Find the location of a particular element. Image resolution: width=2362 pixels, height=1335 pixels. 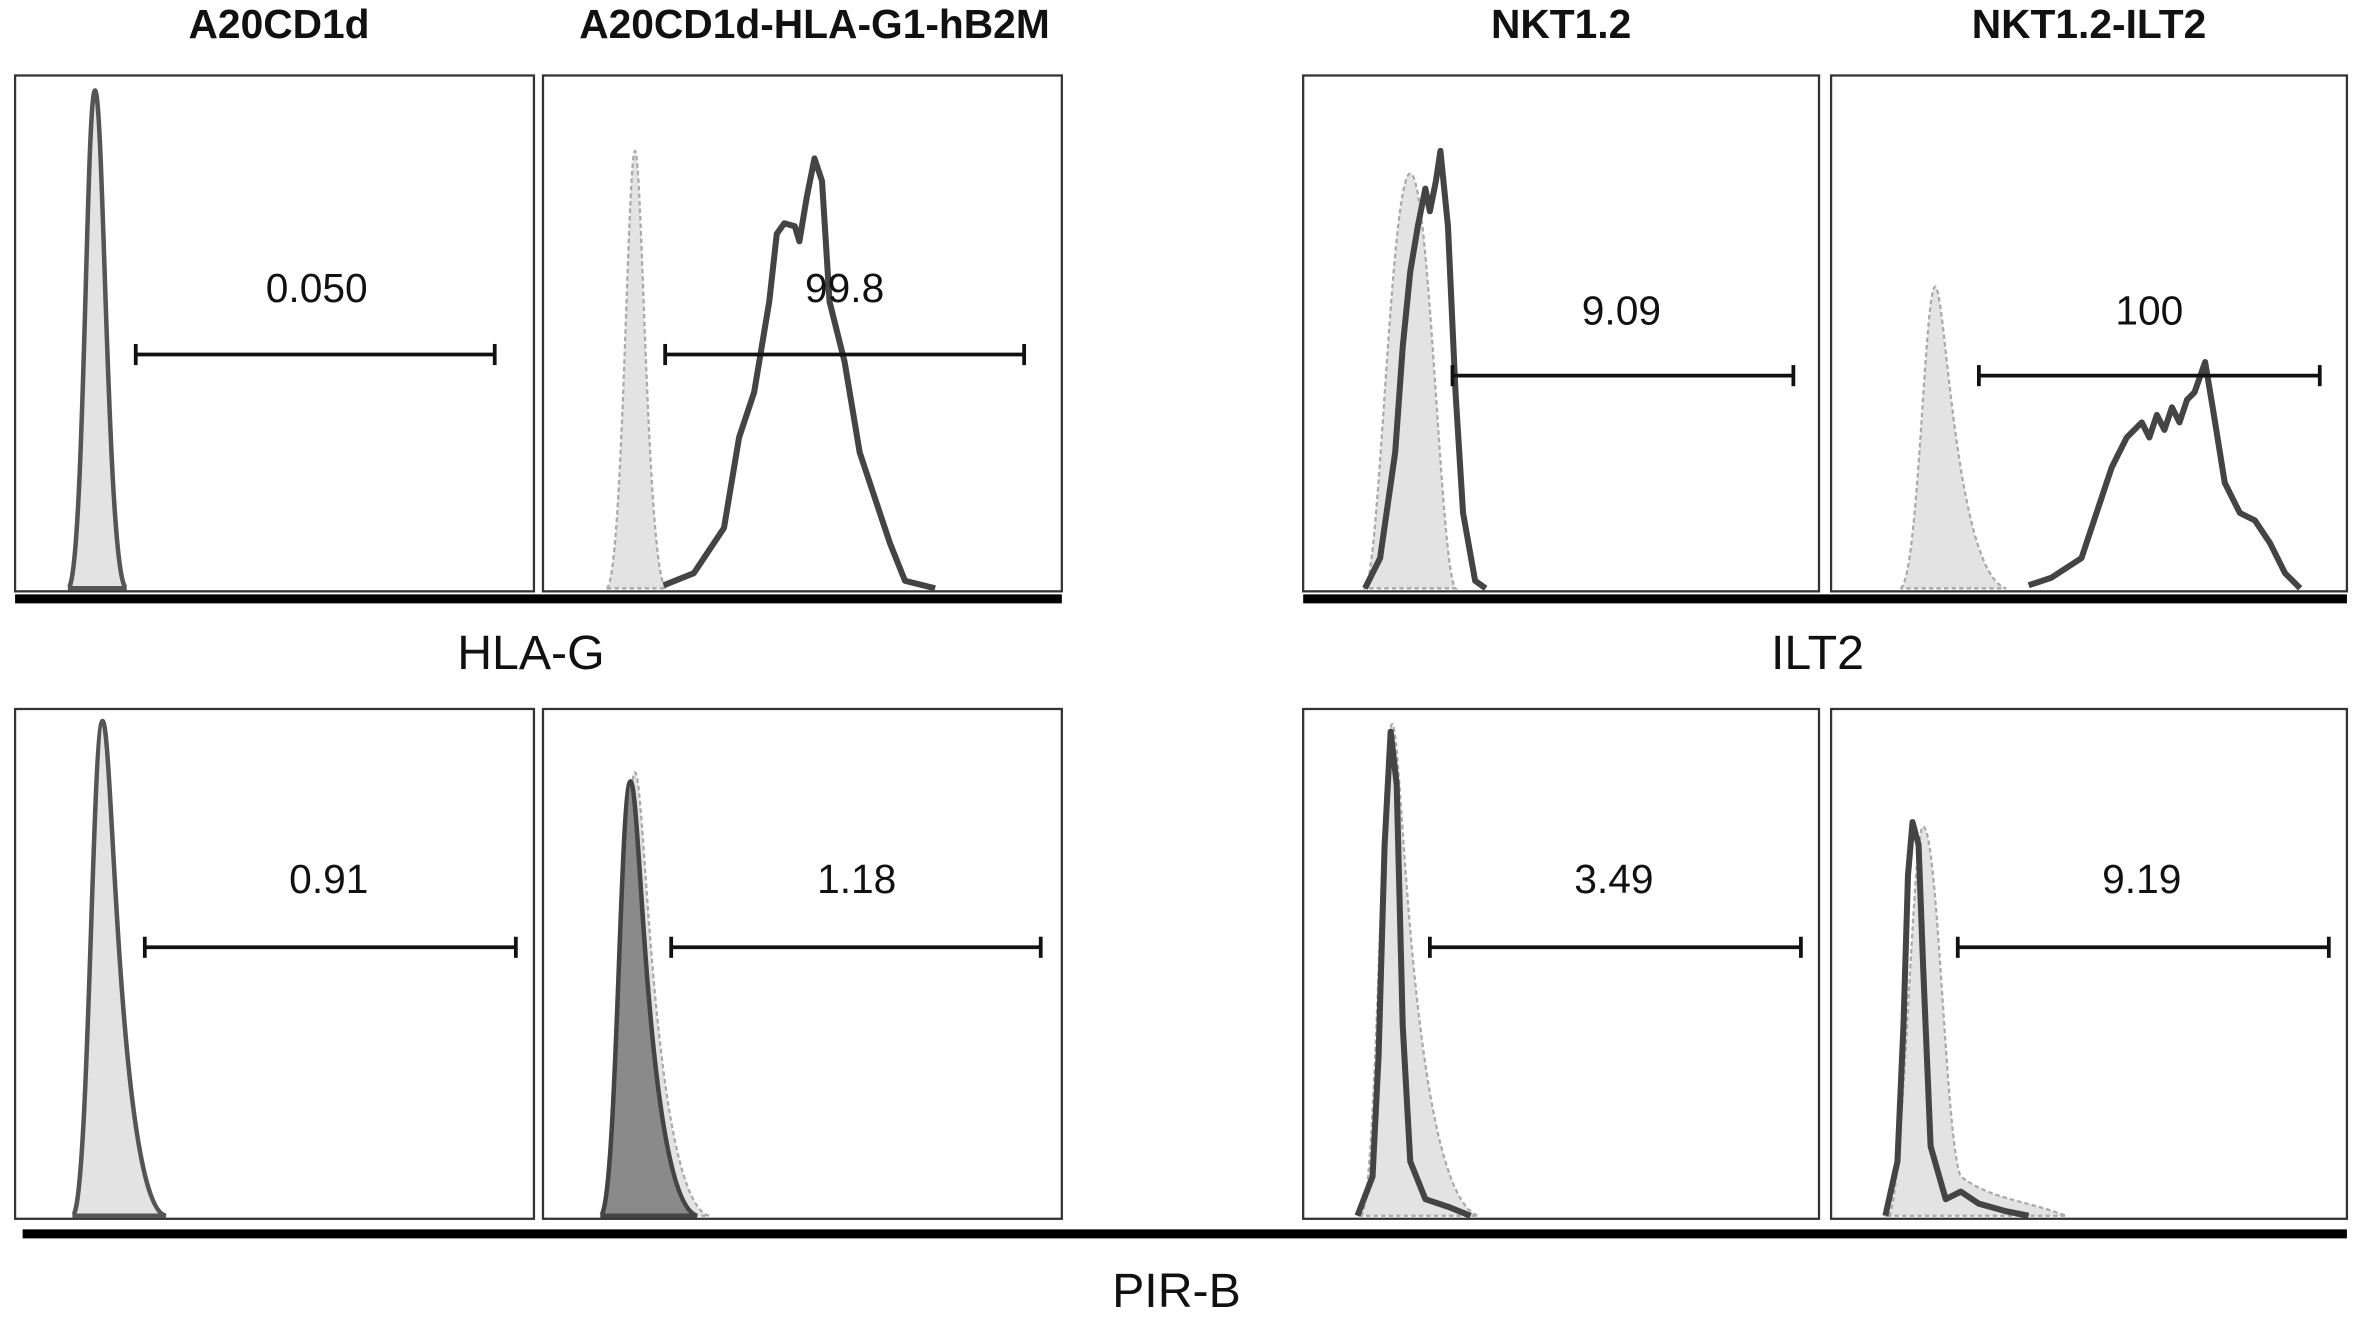

gate-value: 9.09 is located at coordinates (1621, 311).